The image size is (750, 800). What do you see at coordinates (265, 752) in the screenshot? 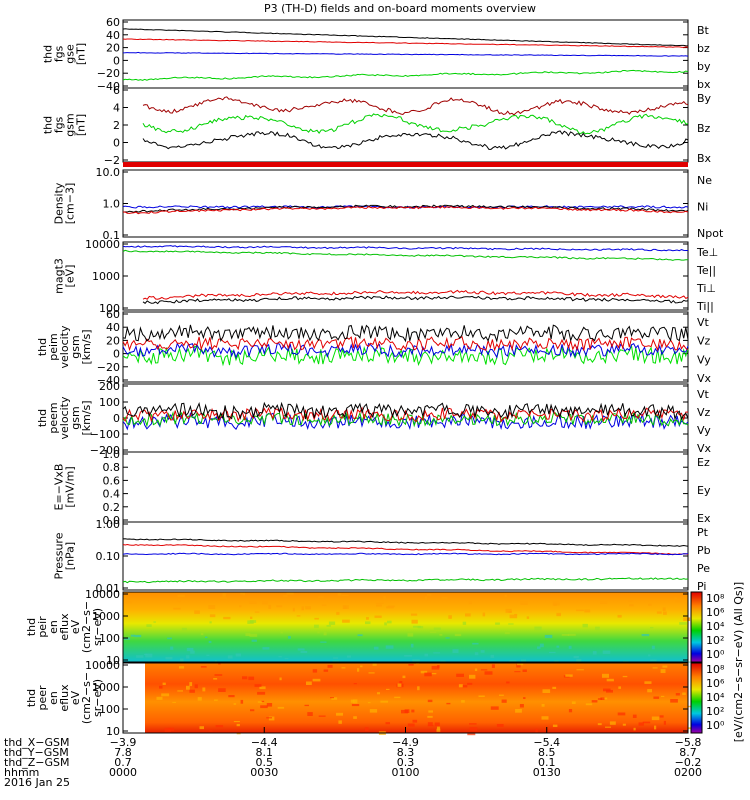
I see `footer-value: 8.1` at bounding box center [265, 752].